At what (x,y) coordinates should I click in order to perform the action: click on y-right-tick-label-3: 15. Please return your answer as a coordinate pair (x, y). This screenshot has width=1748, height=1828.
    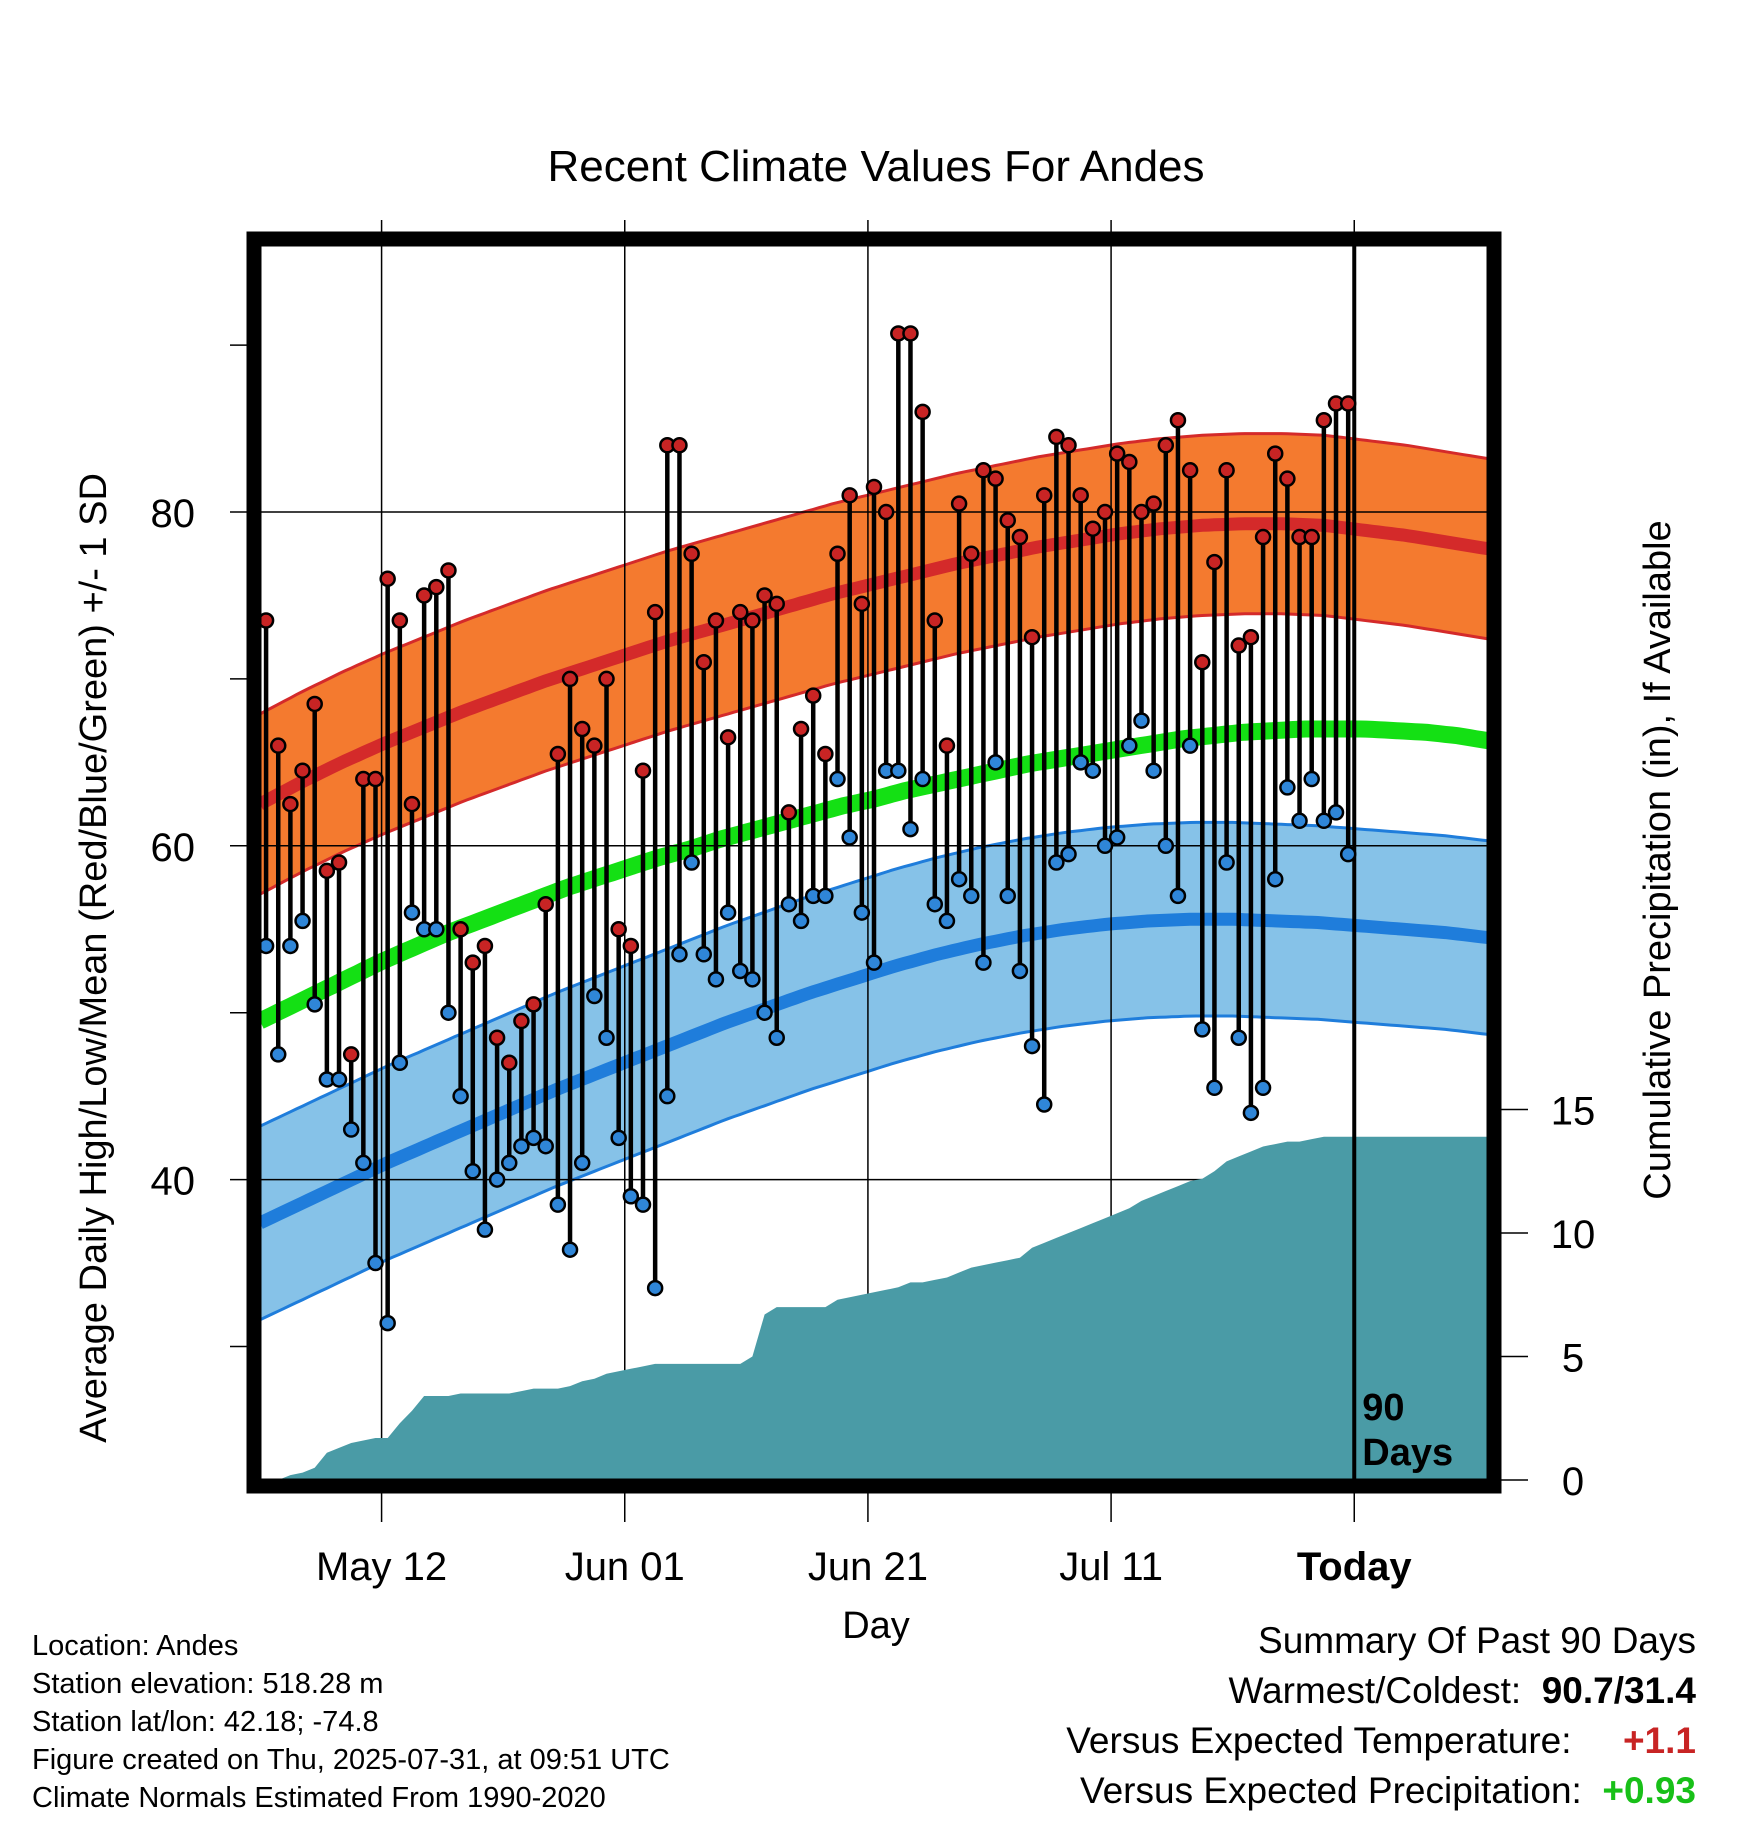
    Looking at the image, I should click on (1573, 1112).